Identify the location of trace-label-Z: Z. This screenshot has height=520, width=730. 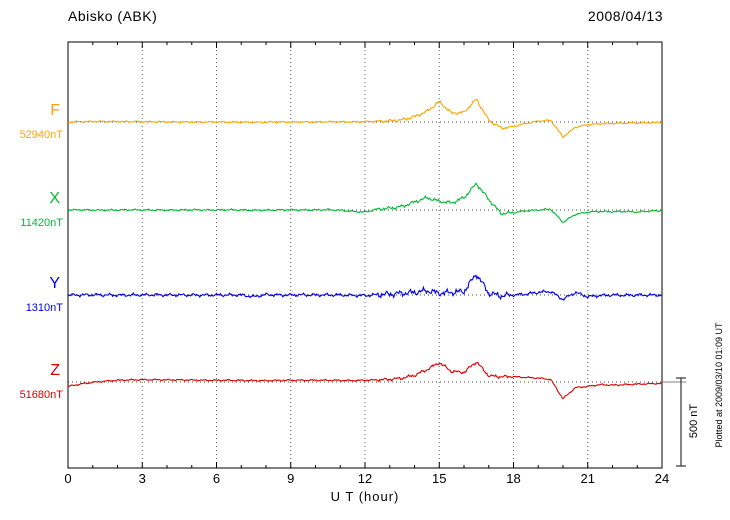
(55, 370).